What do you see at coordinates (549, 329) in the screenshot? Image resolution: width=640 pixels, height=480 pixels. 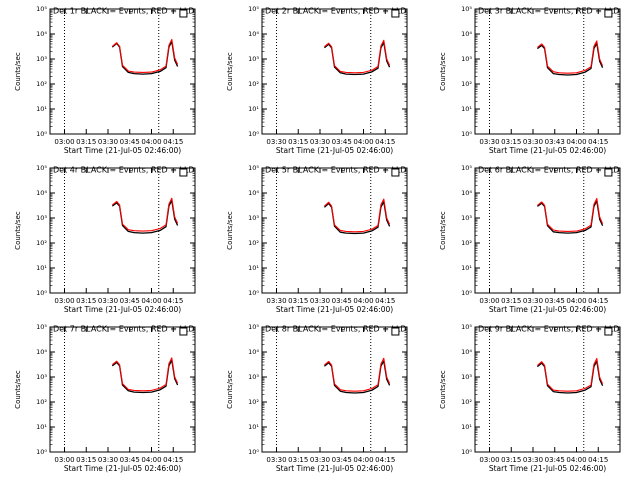 I see `panel-title: Det 9r BLACK = Events, RED = LLD` at bounding box center [549, 329].